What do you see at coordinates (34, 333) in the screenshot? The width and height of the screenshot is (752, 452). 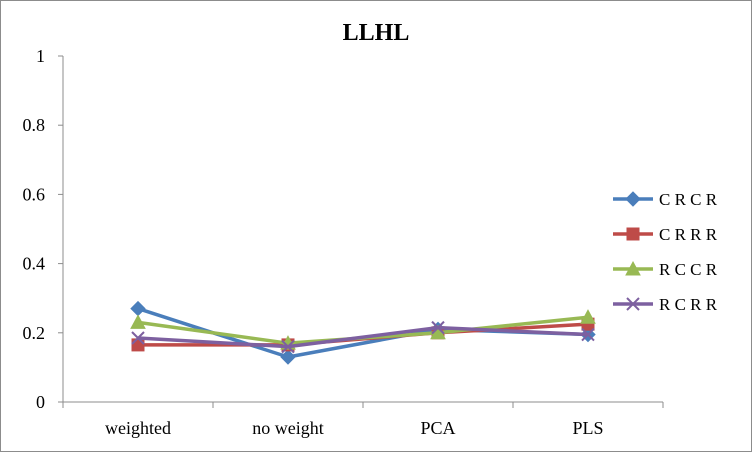 I see `y-tick-label: 0.2` at bounding box center [34, 333].